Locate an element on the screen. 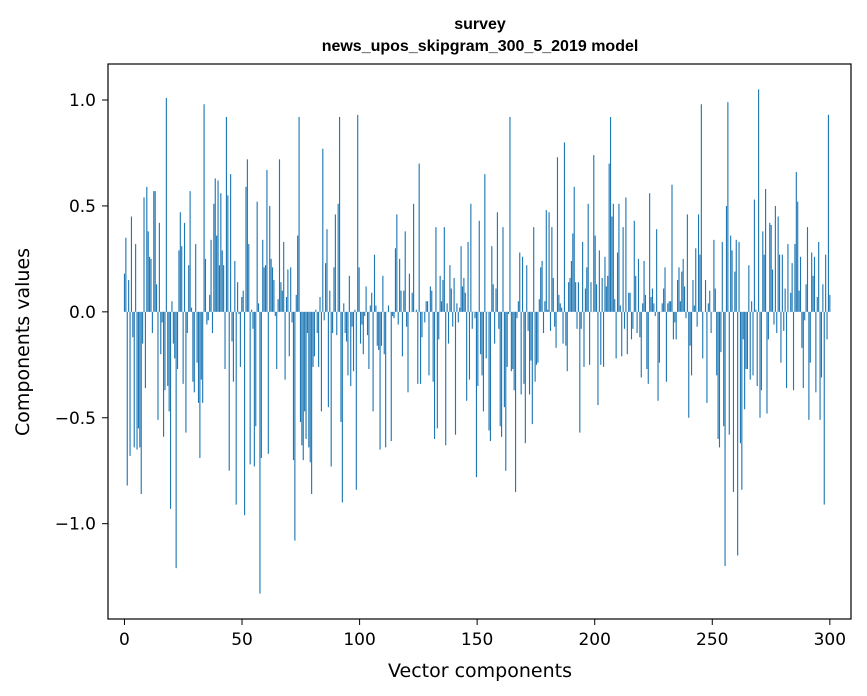  x-tick-label: 50 is located at coordinates (242, 640).